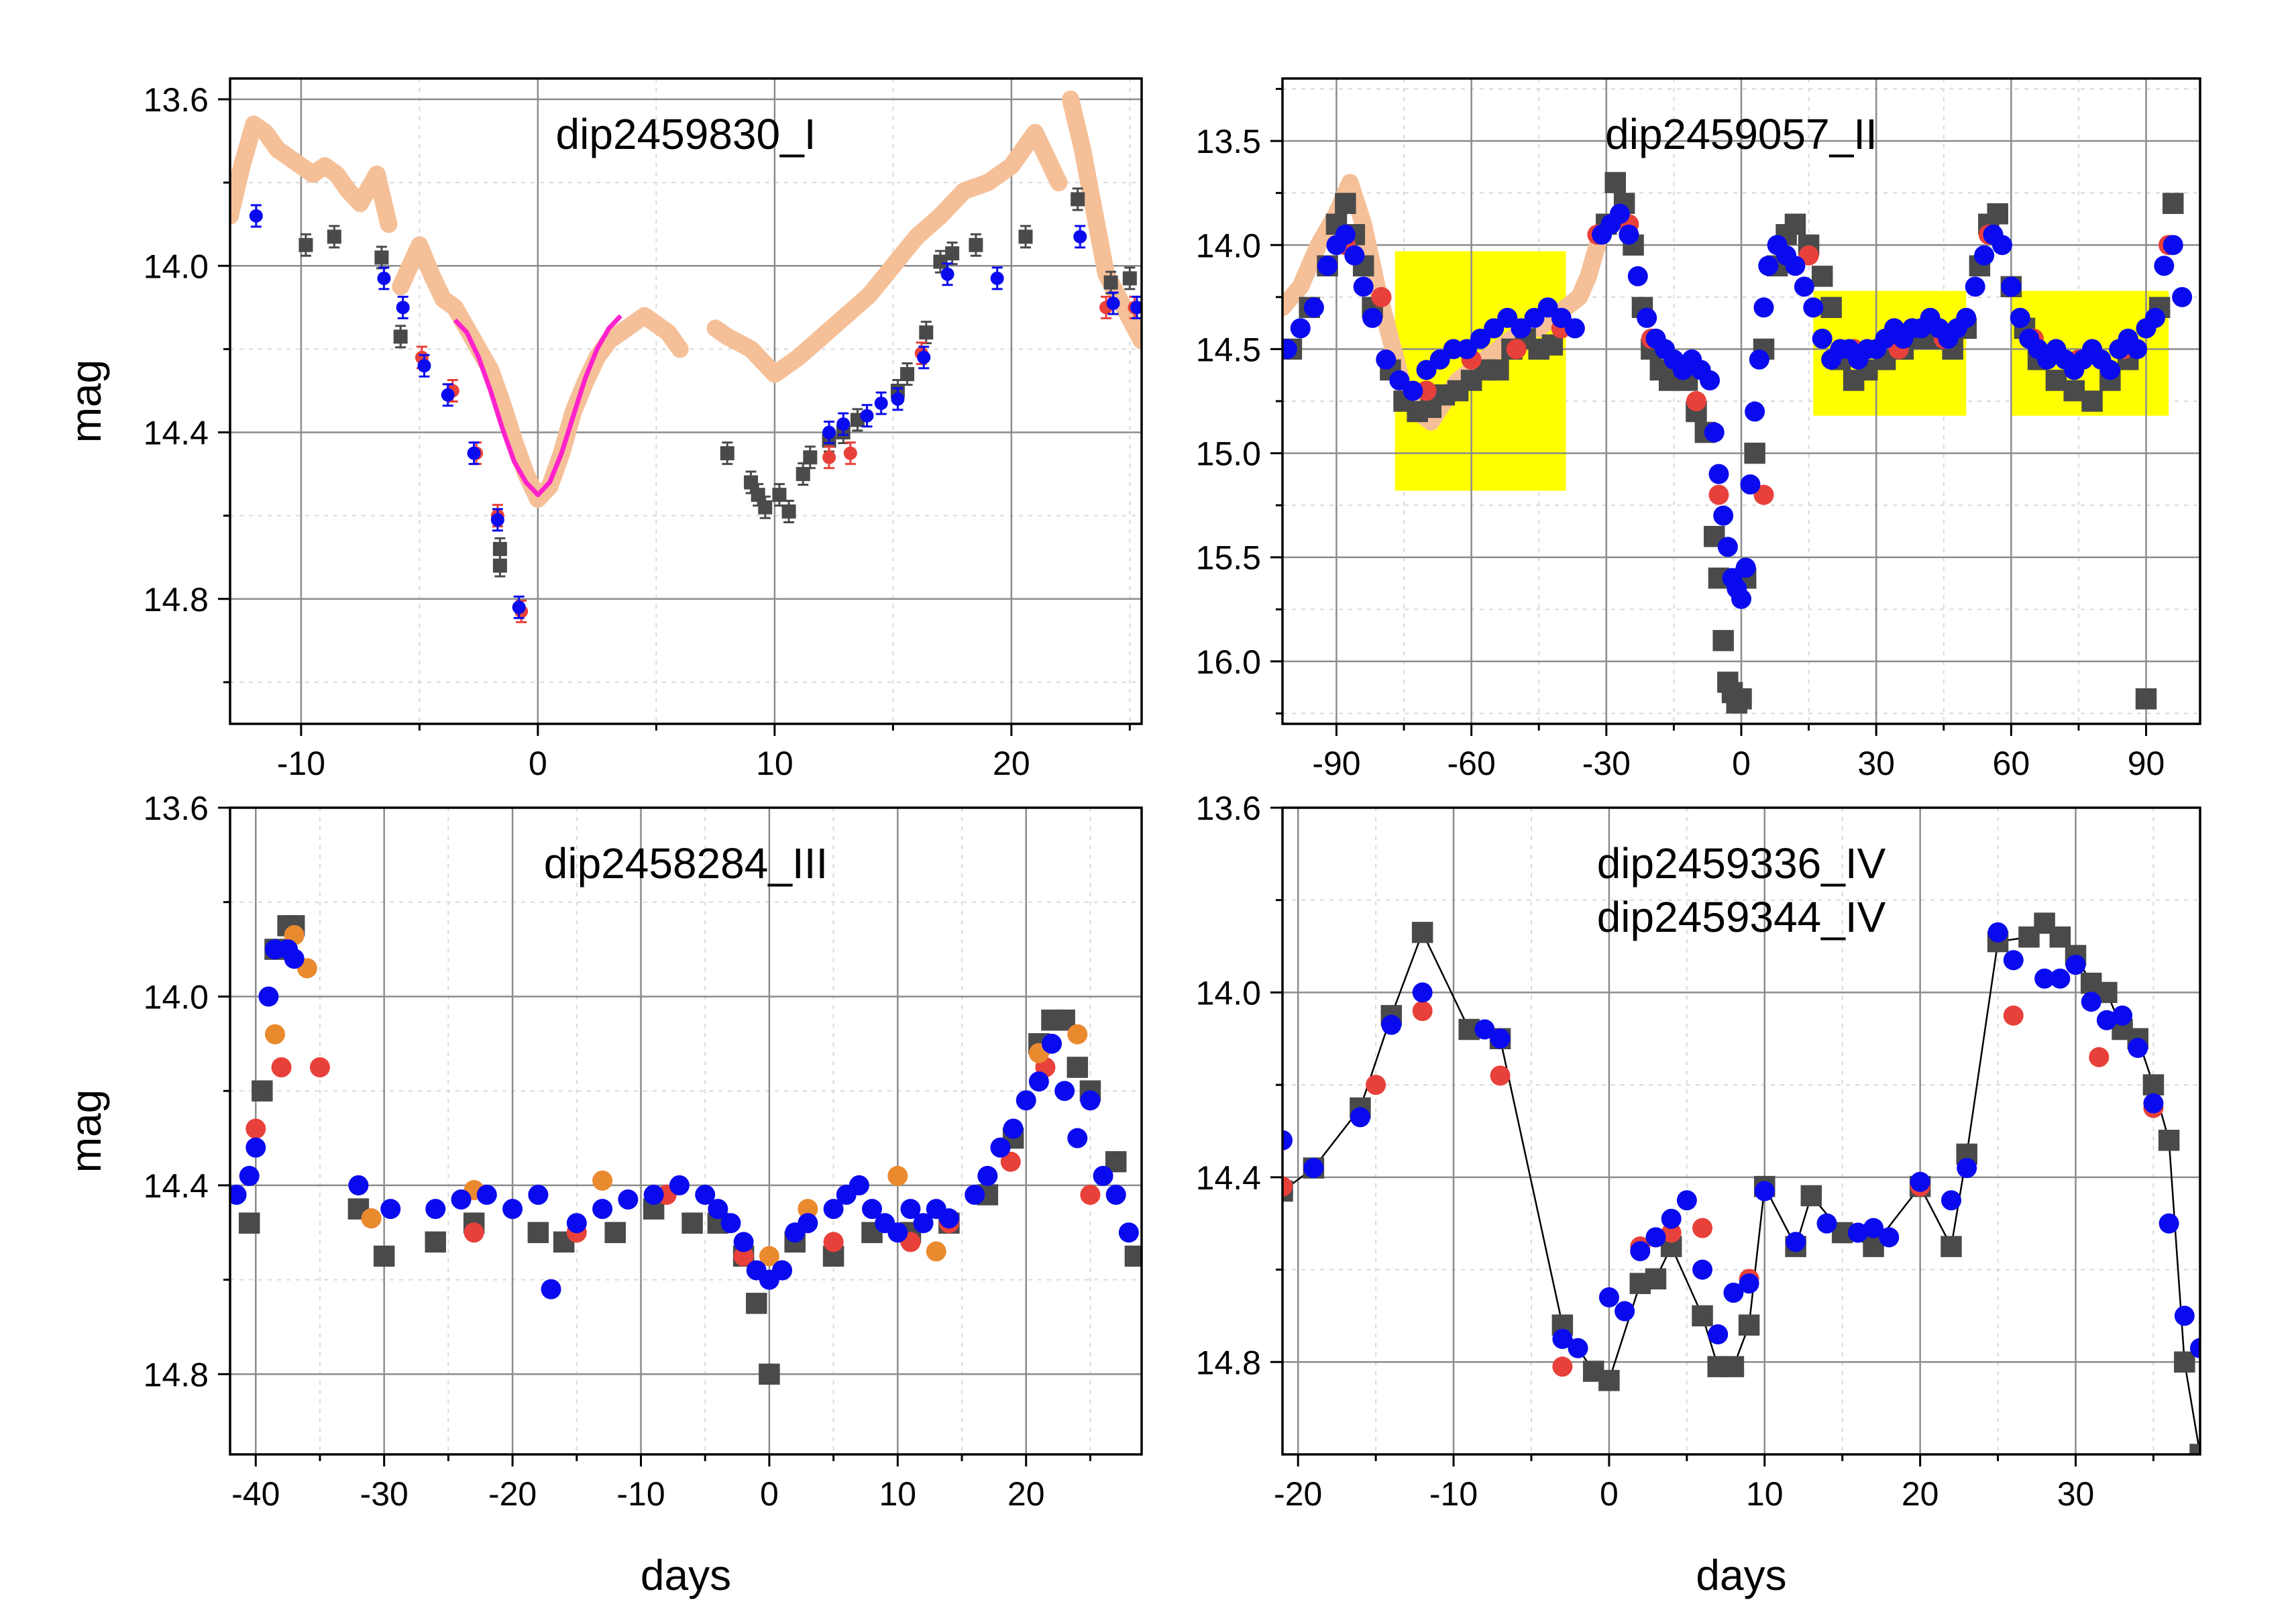  Describe the element at coordinates (301, 763) in the screenshot. I see `x-tick-label: -10` at that location.